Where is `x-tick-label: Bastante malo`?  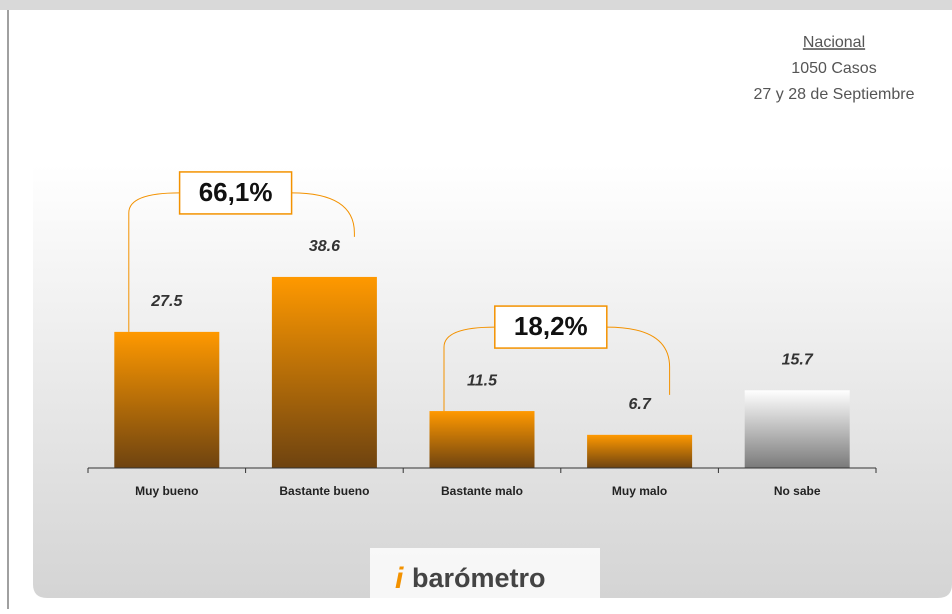
x-tick-label: Bastante malo is located at coordinates (482, 491).